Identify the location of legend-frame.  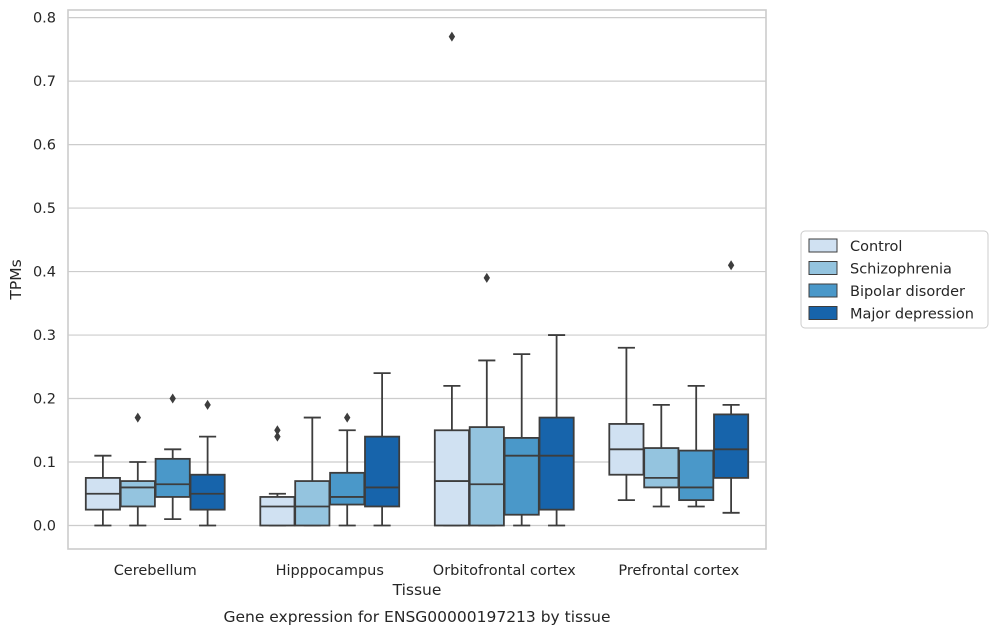
(894, 279).